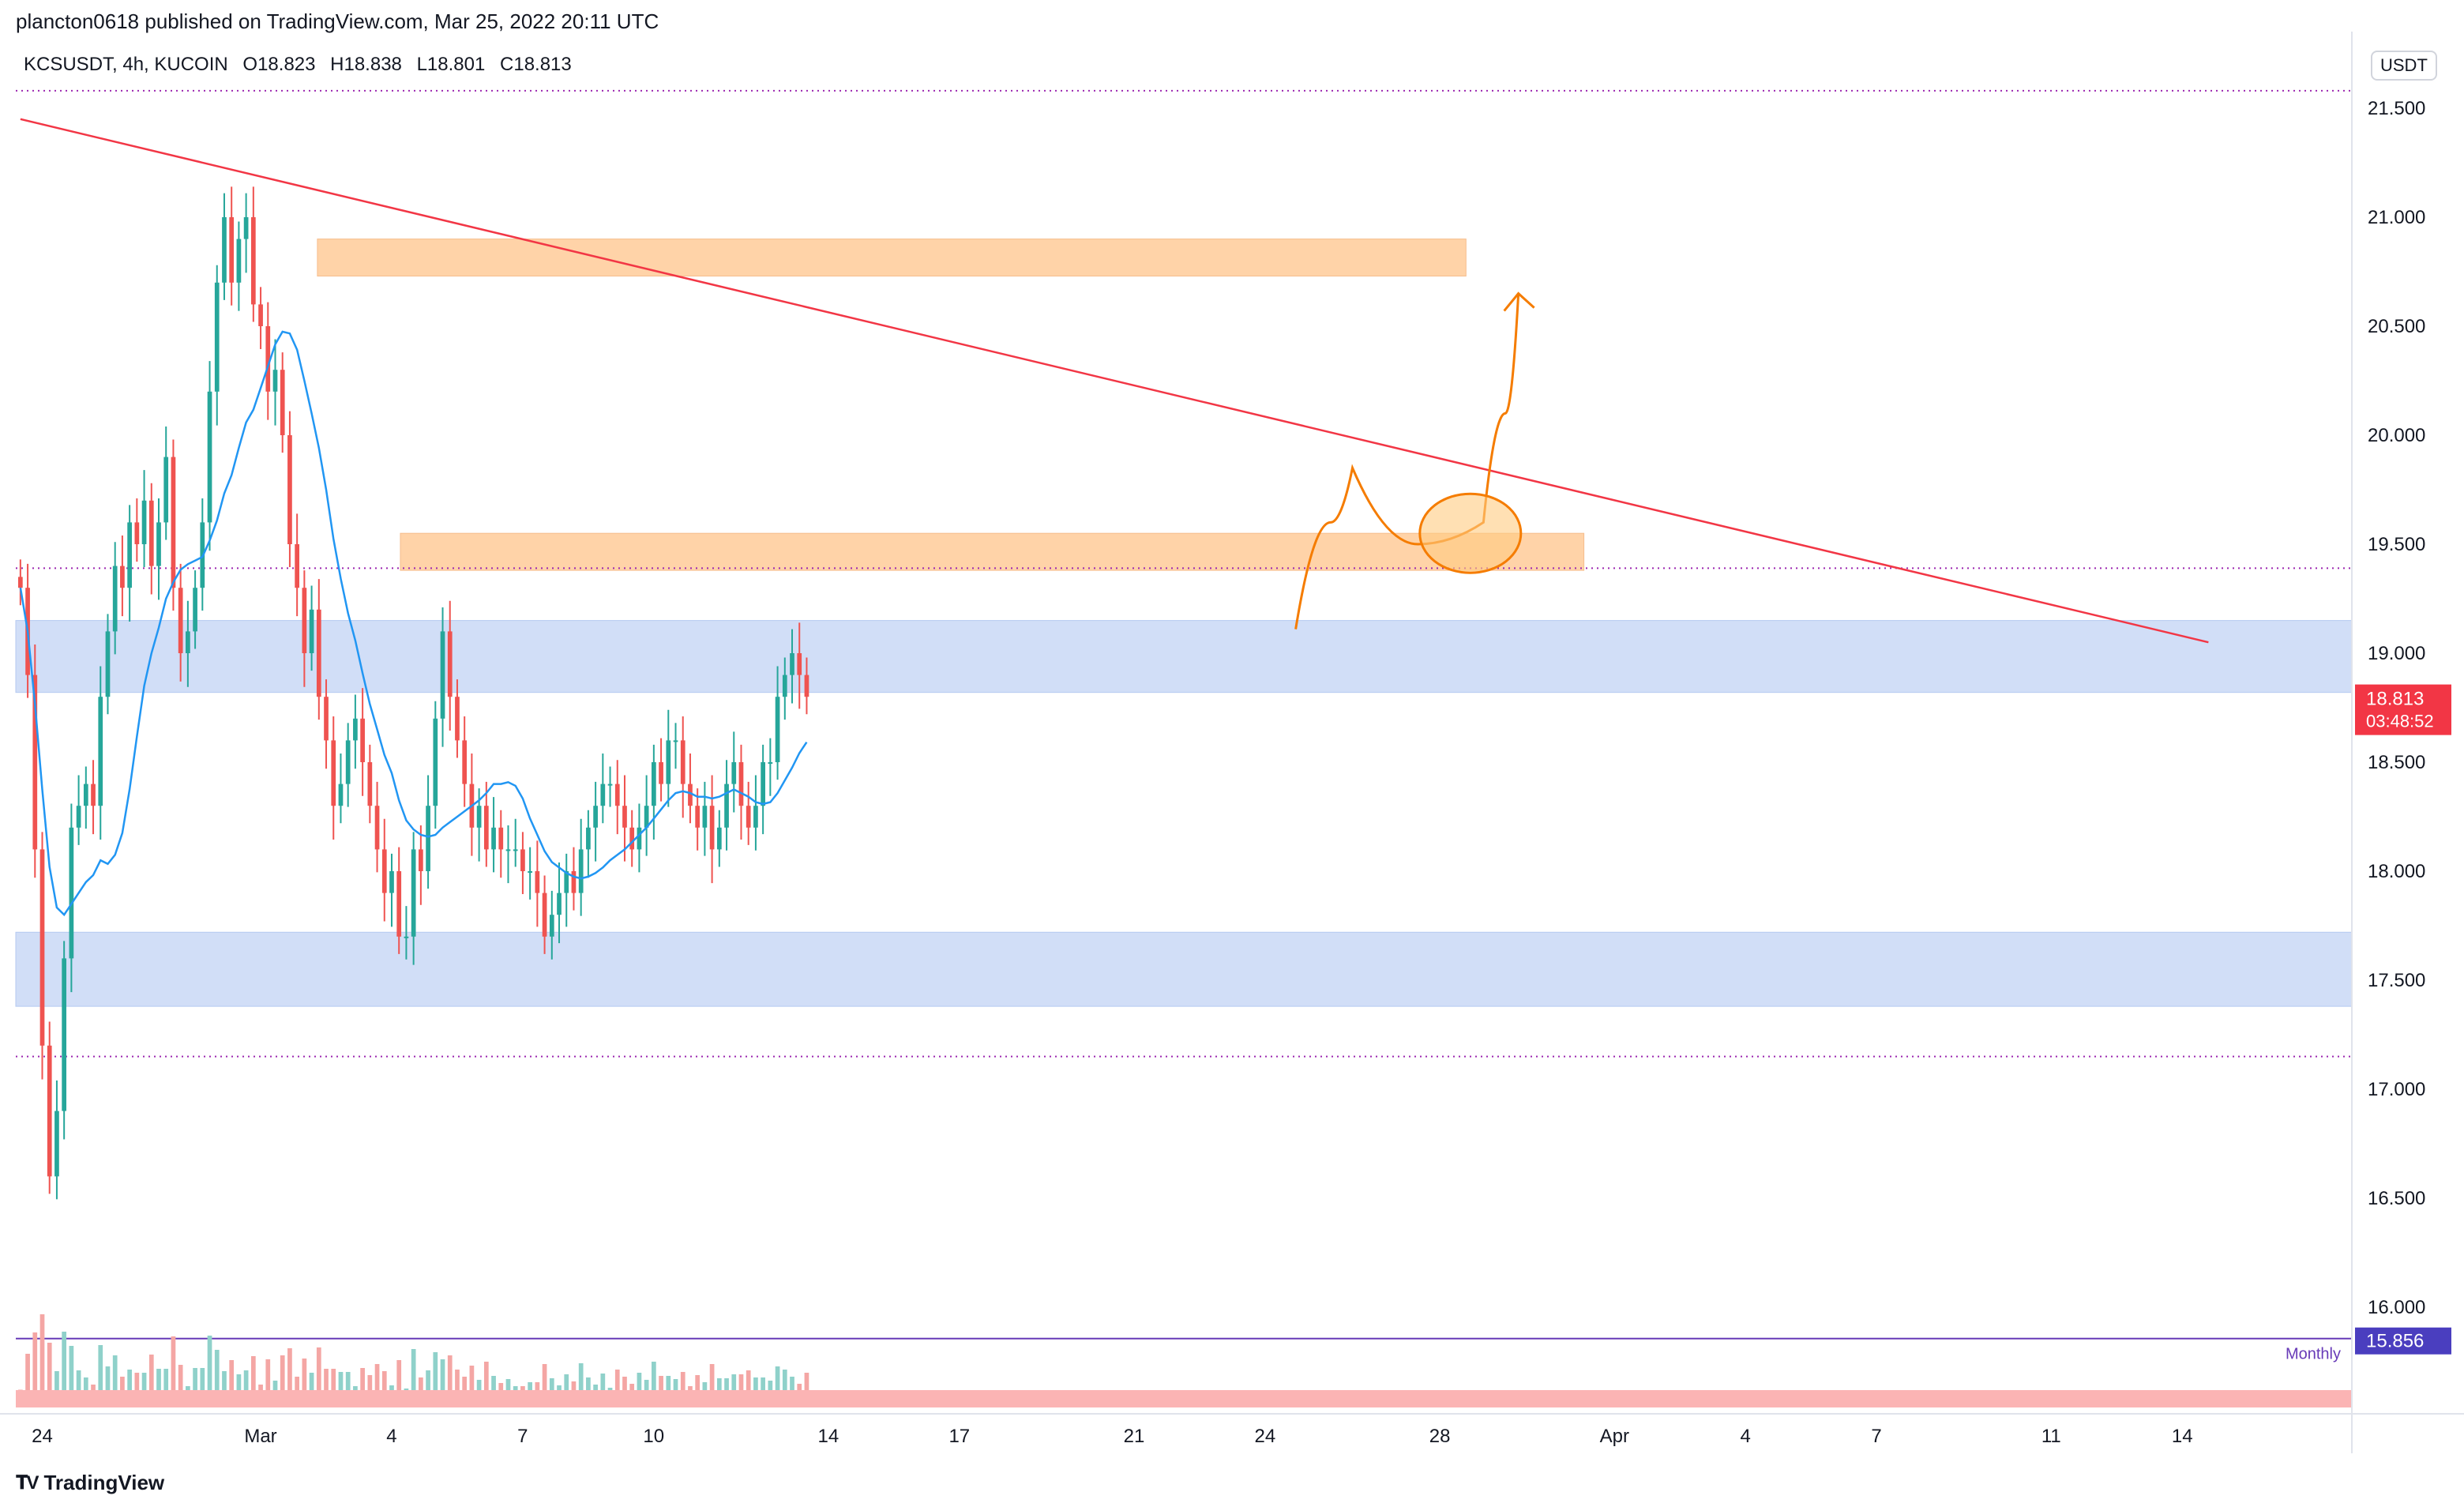 The image size is (2464, 1507). Describe the element at coordinates (413, 623) in the screenshot. I see `moving-average-line` at that location.